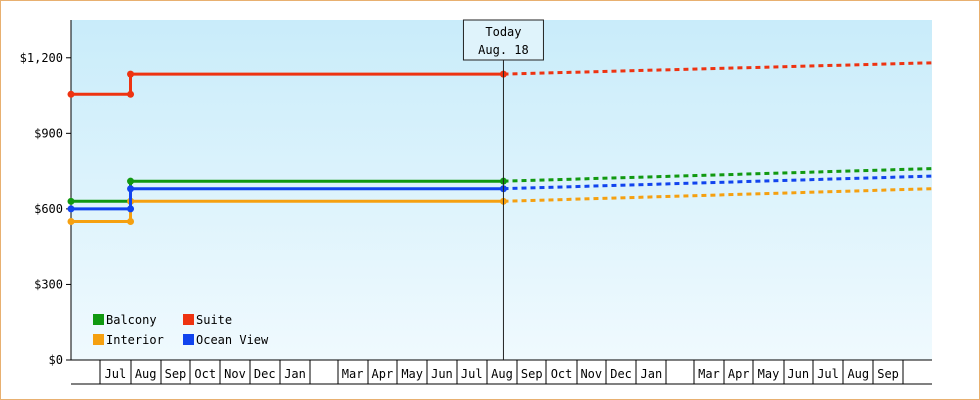  Describe the element at coordinates (135, 340) in the screenshot. I see `legend-label: Interior` at that location.